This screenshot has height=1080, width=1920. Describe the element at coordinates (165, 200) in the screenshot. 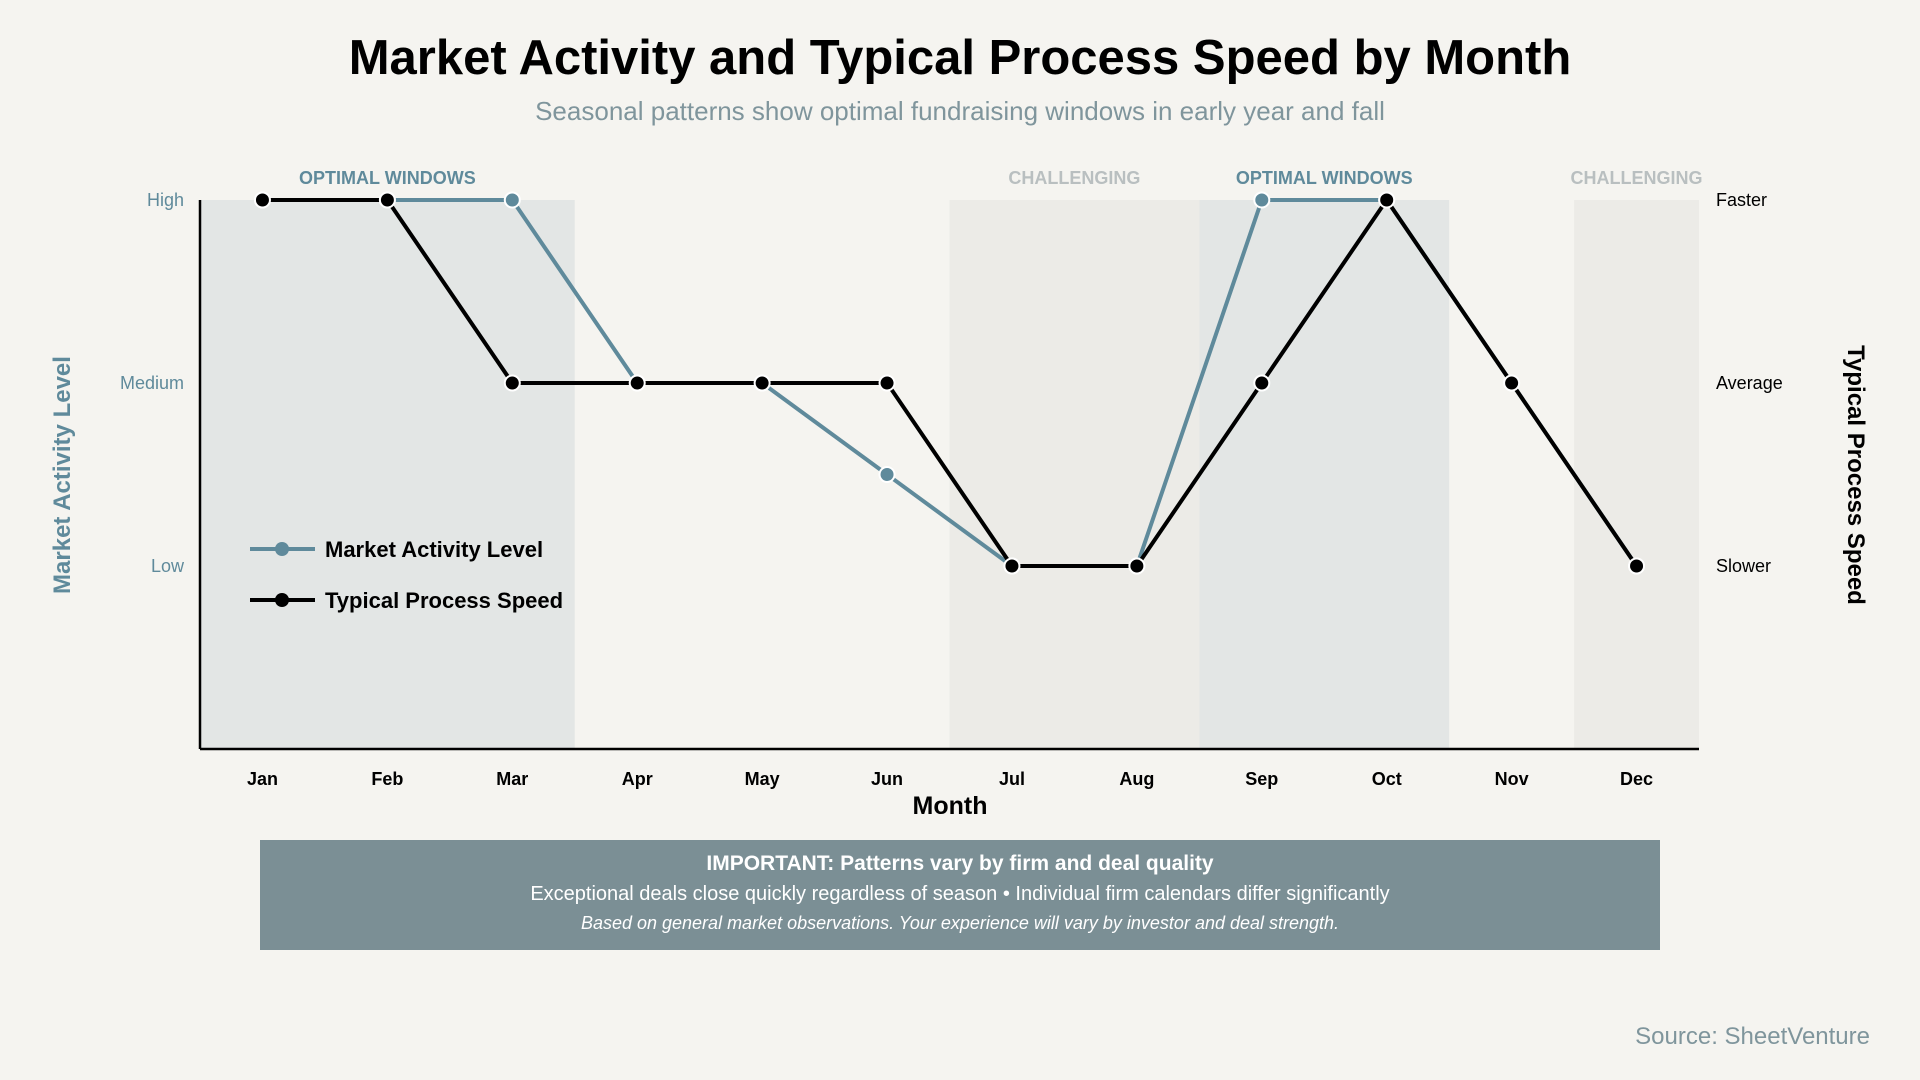

I see `left-tick-label: High` at that location.